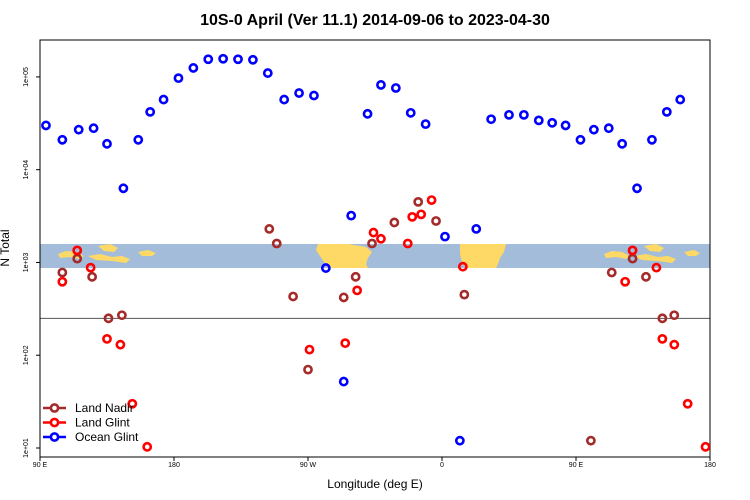  Describe the element at coordinates (26, 355) in the screenshot. I see `y-tick-label: 1e+02` at that location.